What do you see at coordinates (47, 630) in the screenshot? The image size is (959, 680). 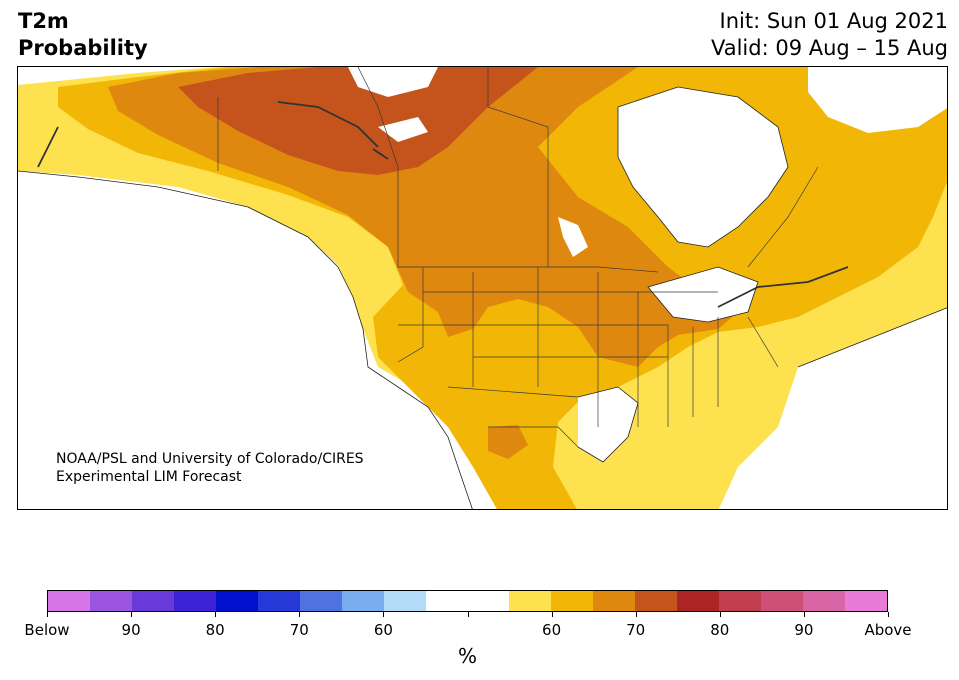 I see `colorbar-label: Below` at bounding box center [47, 630].